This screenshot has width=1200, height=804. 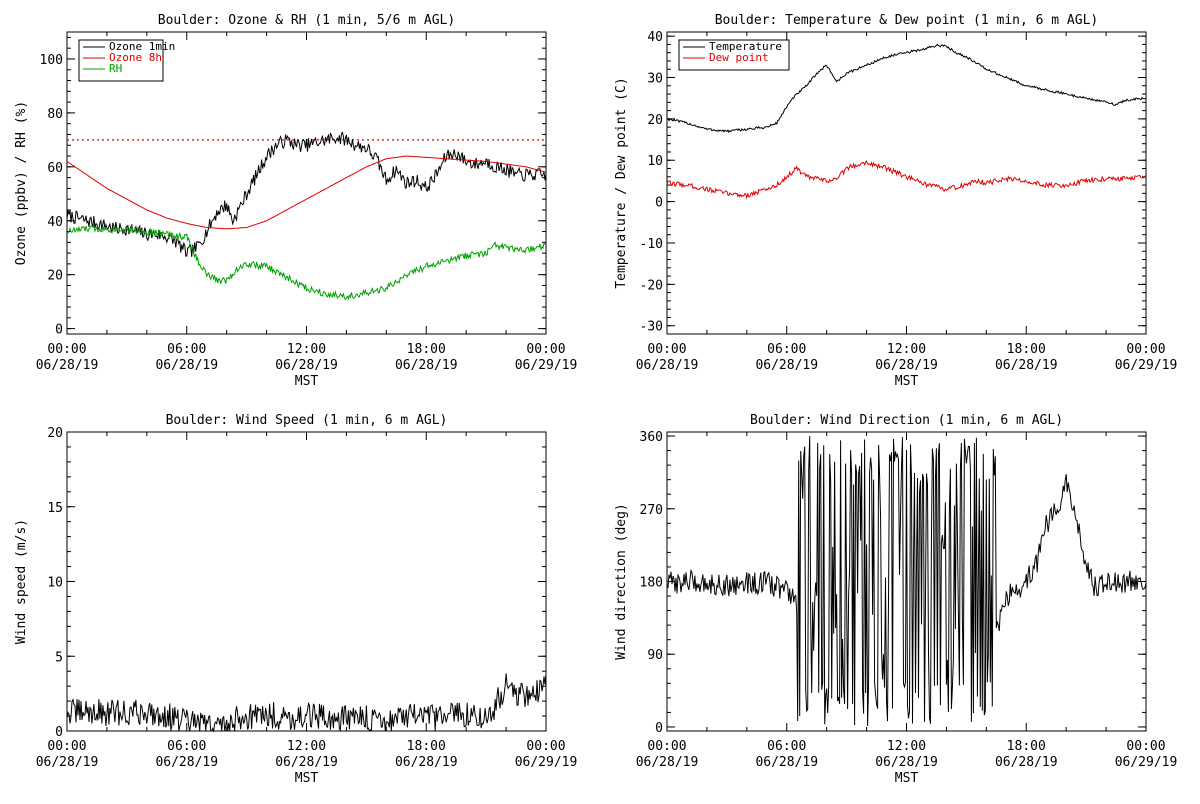 I want to click on y-axis-label: Wind direction (deg), so click(x=621, y=581).